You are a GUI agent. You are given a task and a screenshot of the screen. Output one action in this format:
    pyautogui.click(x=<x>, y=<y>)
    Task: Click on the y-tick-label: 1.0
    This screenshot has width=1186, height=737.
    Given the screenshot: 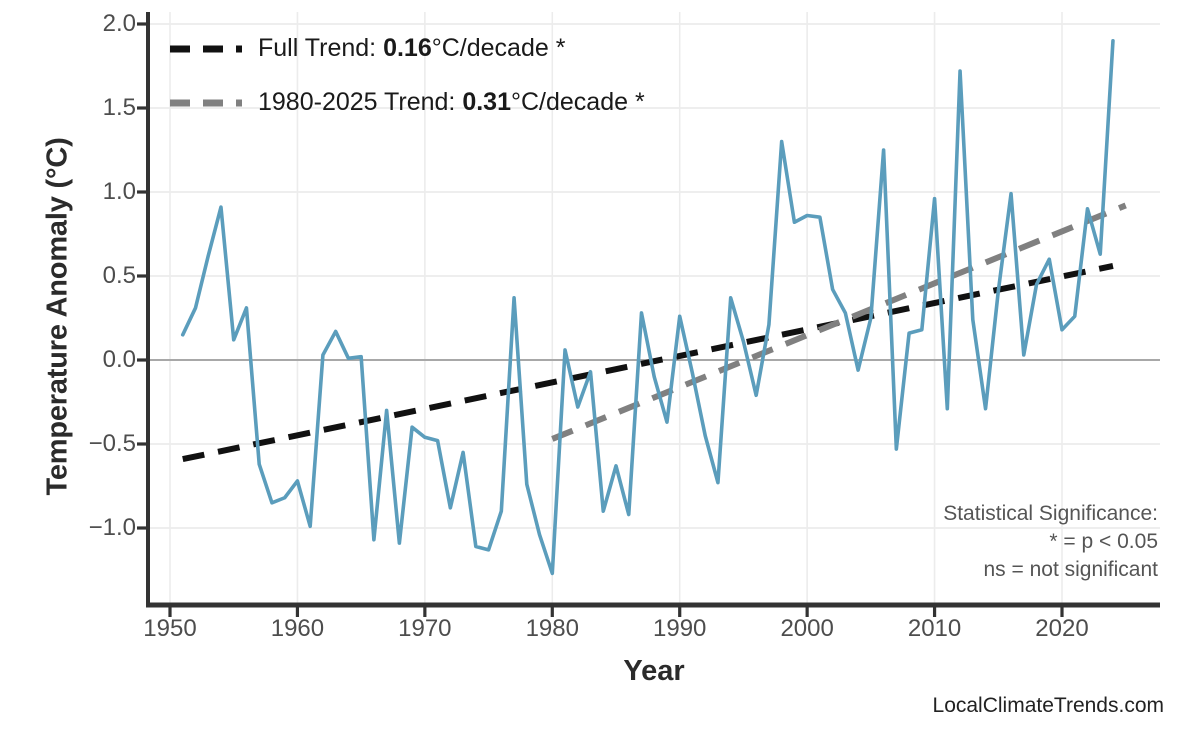 What is the action you would take?
    pyautogui.click(x=119, y=191)
    